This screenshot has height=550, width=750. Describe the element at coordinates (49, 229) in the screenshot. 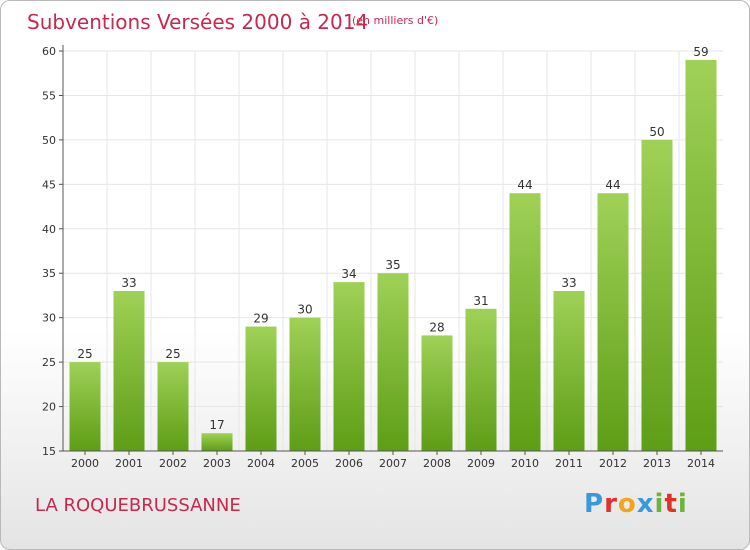

I see `y-tick-label: 40` at that location.